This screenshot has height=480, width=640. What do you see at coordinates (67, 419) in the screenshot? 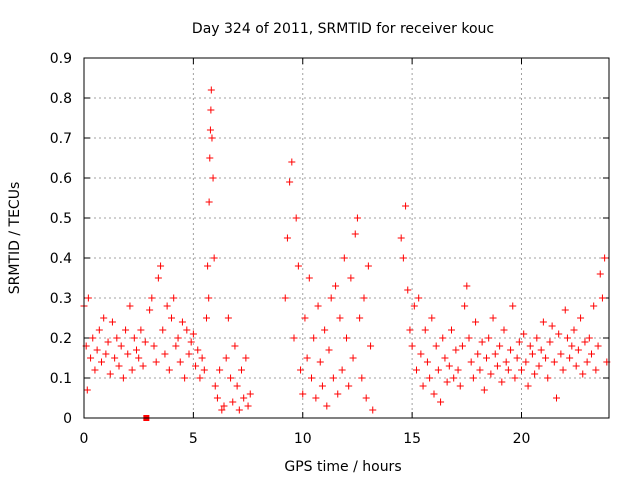
I see `y-tick-label: 0` at bounding box center [67, 419].